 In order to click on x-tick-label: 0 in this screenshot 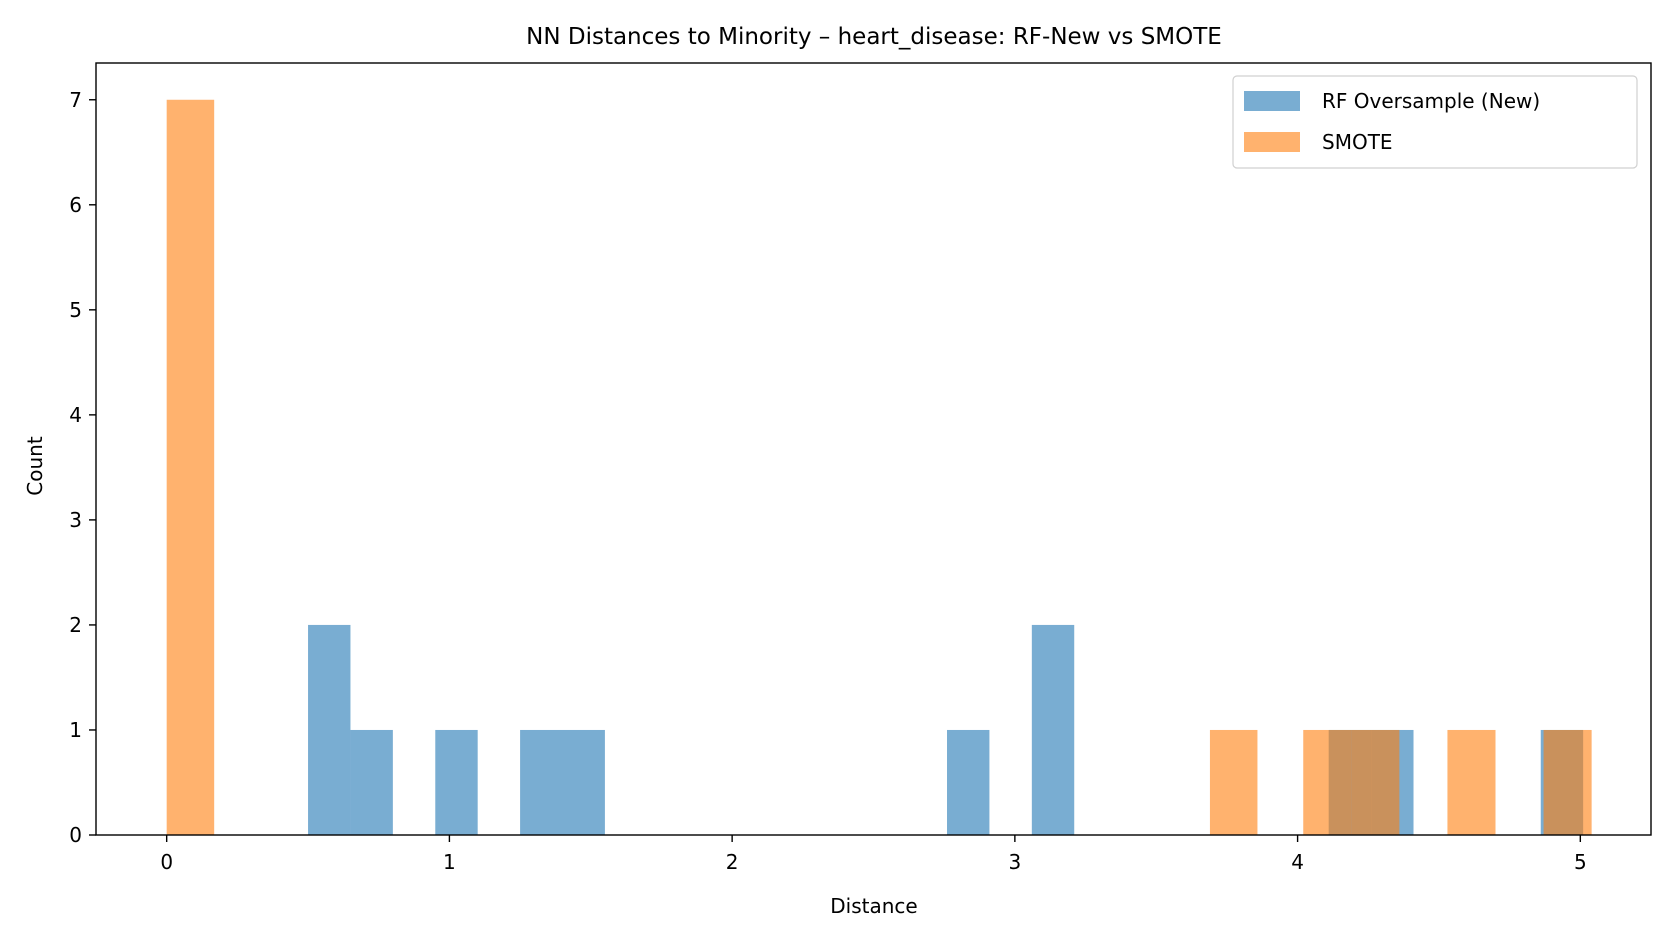, I will do `click(166, 862)`.